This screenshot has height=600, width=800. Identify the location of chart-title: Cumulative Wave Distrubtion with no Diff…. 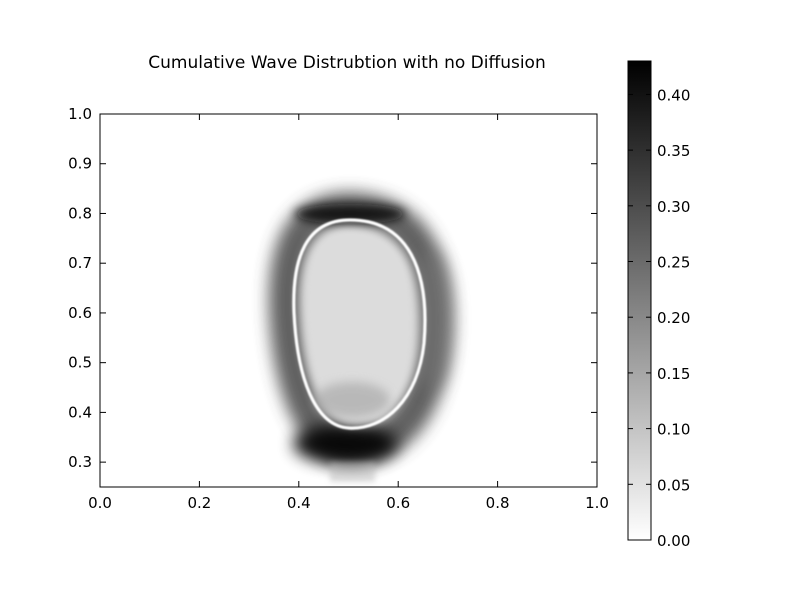
(346, 63).